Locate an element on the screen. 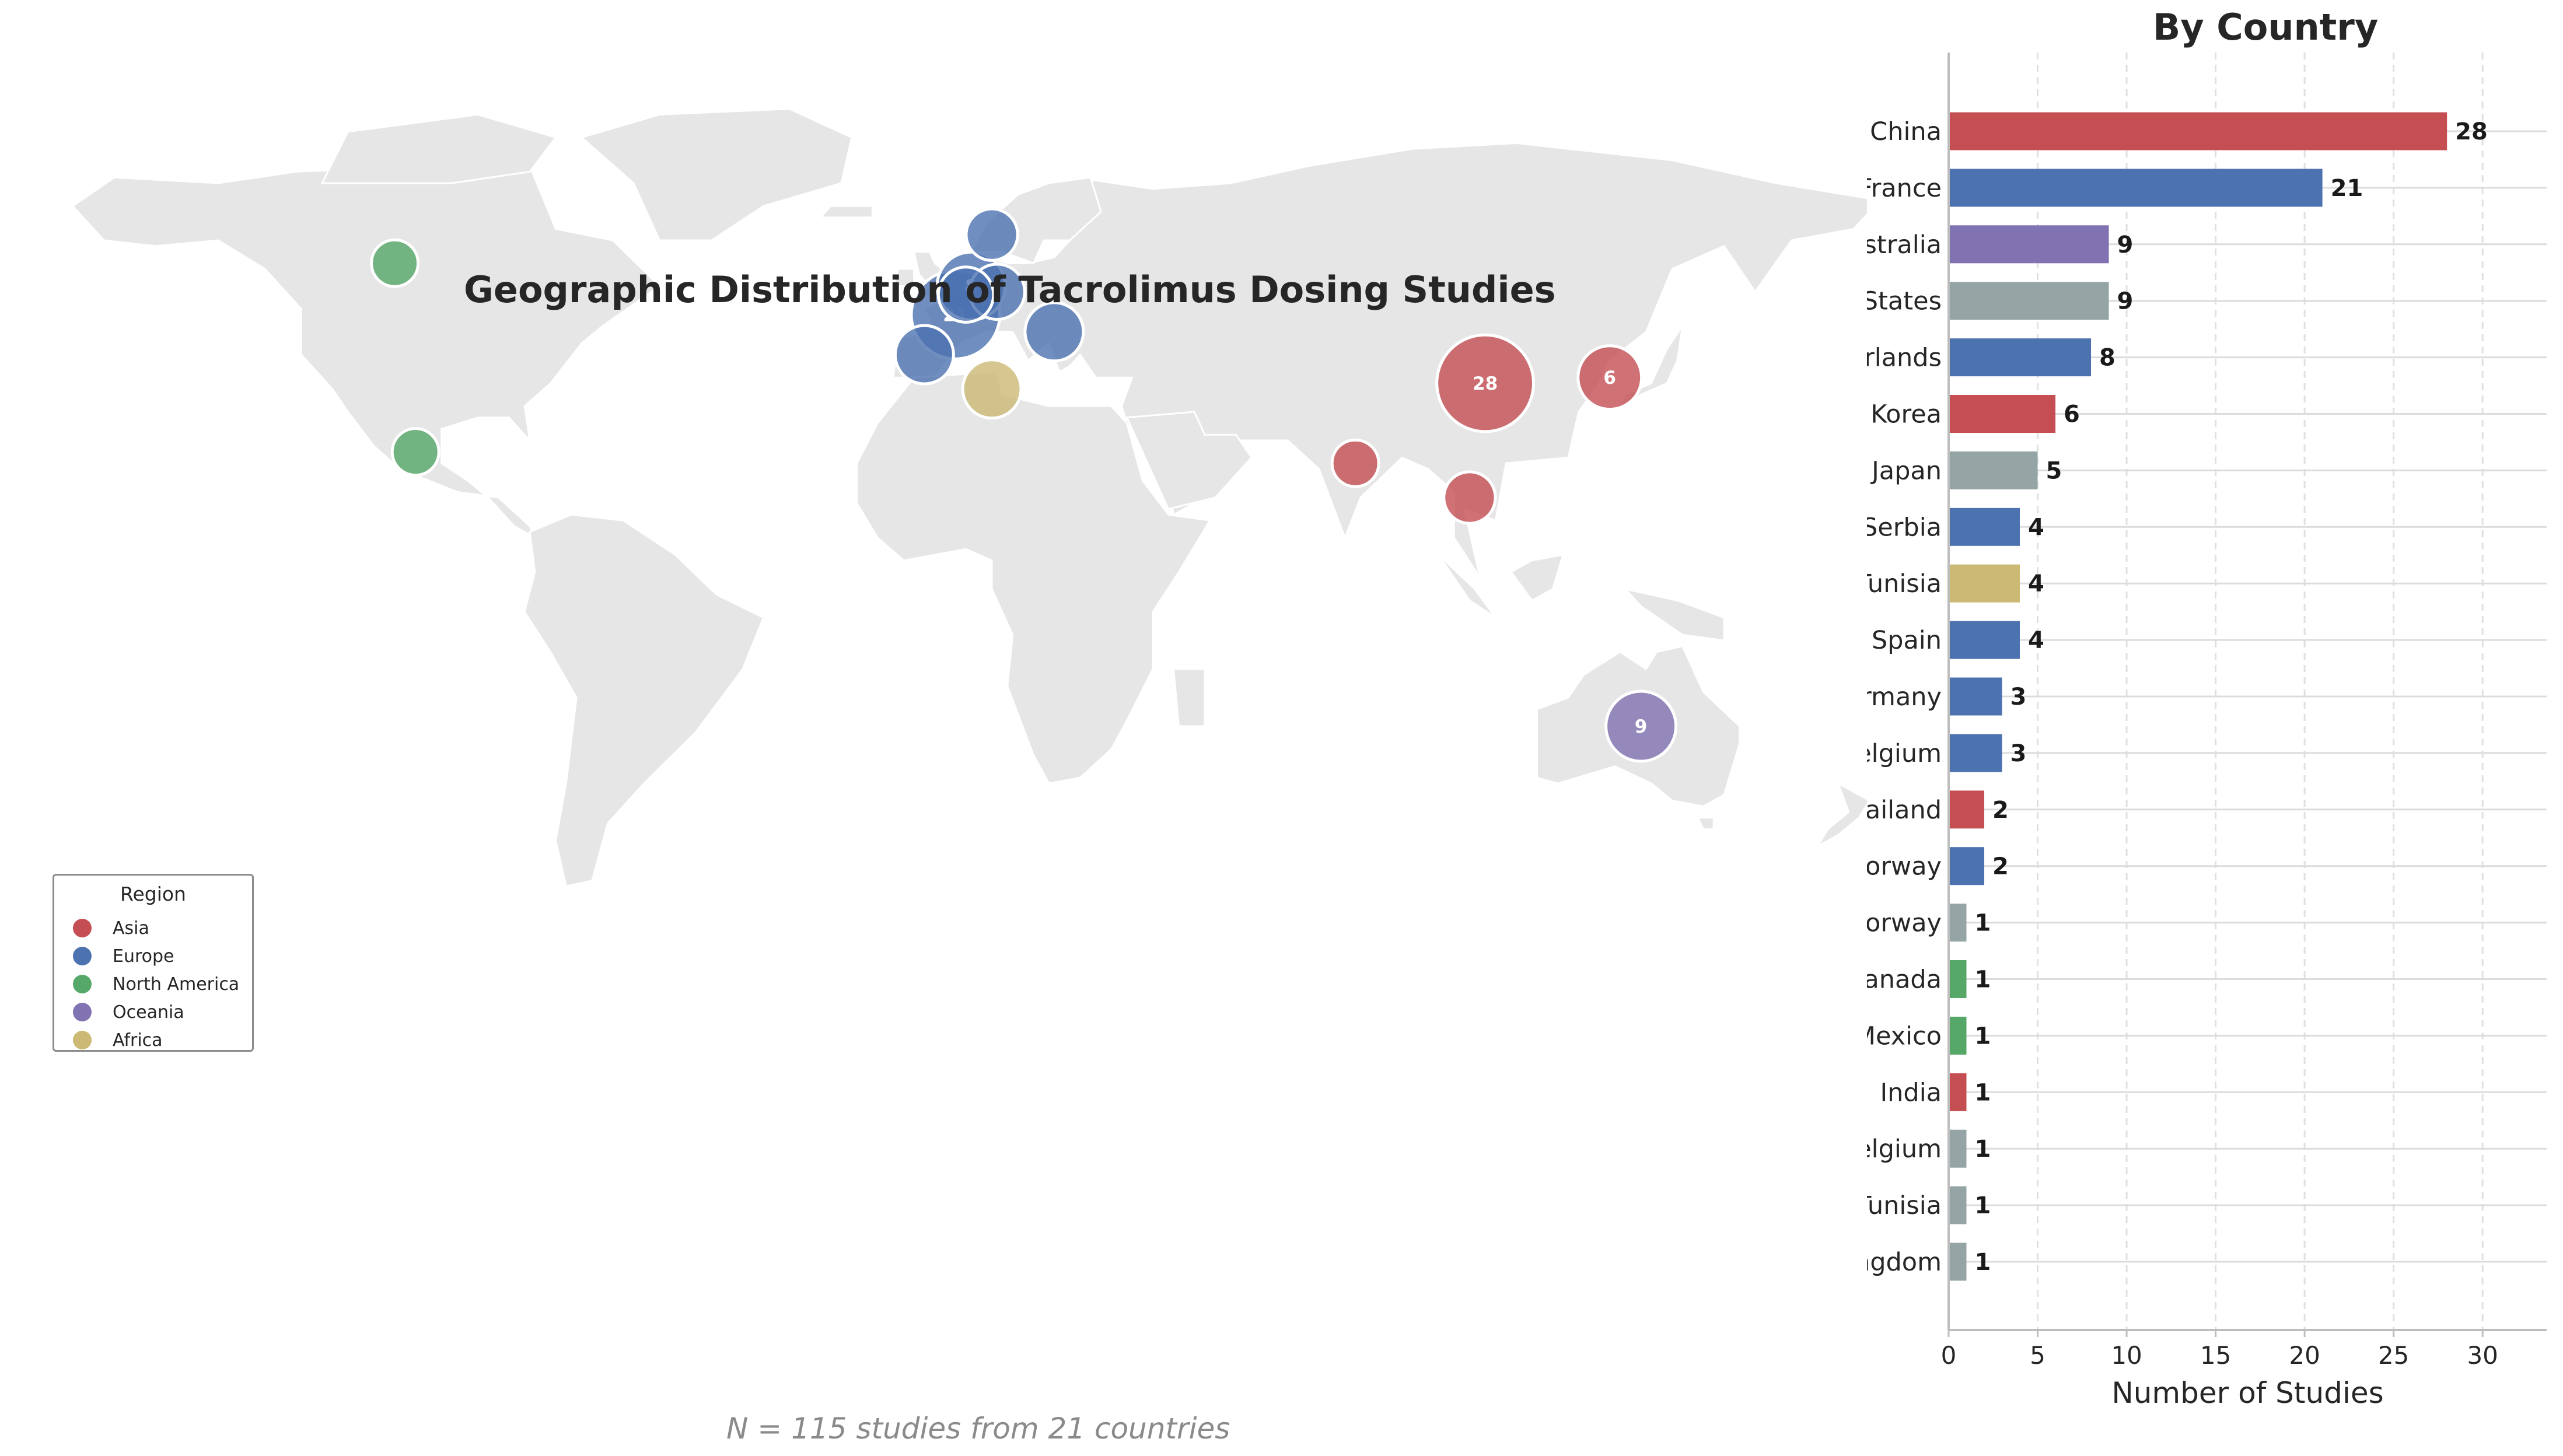 This screenshot has height=1456, width=2563. bar-thailand is located at coordinates (1967, 809).